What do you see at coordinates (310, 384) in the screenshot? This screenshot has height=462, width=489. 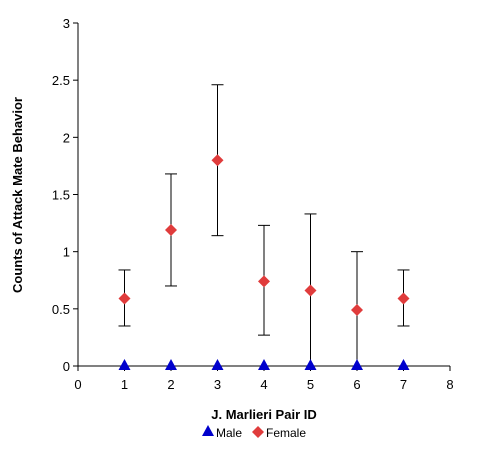 I see `x-tick-label: 5` at bounding box center [310, 384].